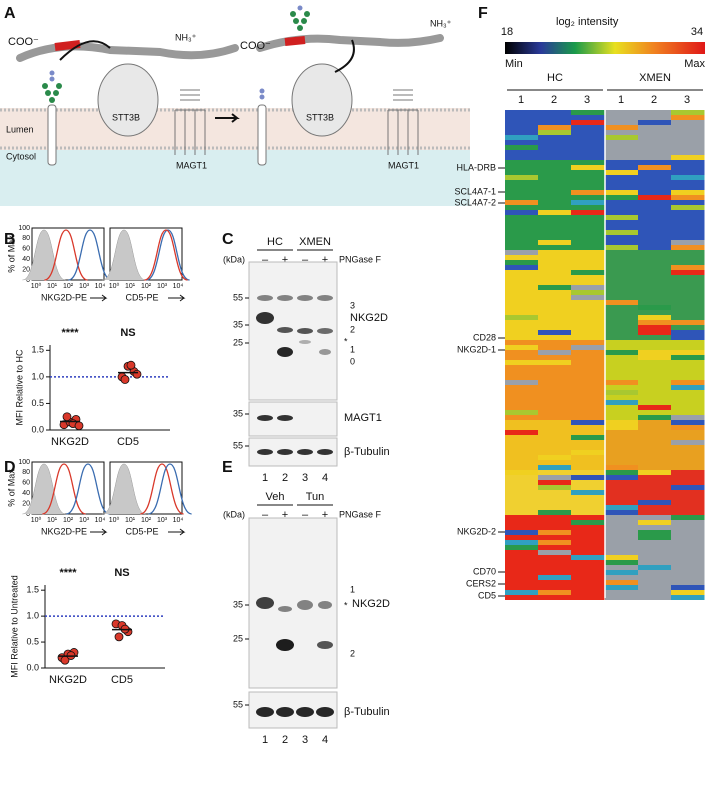 This screenshot has height=801, width=711. What do you see at coordinates (265, 260) in the screenshot?
I see `treatment: –` at bounding box center [265, 260].